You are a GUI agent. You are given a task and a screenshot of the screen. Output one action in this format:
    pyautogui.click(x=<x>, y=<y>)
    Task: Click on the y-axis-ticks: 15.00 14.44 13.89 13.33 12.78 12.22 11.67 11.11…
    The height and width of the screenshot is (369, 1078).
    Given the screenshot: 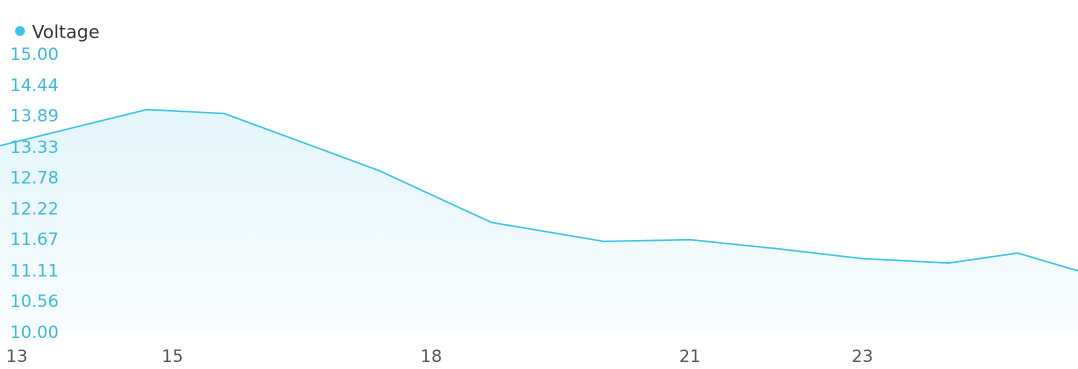 What is the action you would take?
    pyautogui.click(x=34, y=194)
    